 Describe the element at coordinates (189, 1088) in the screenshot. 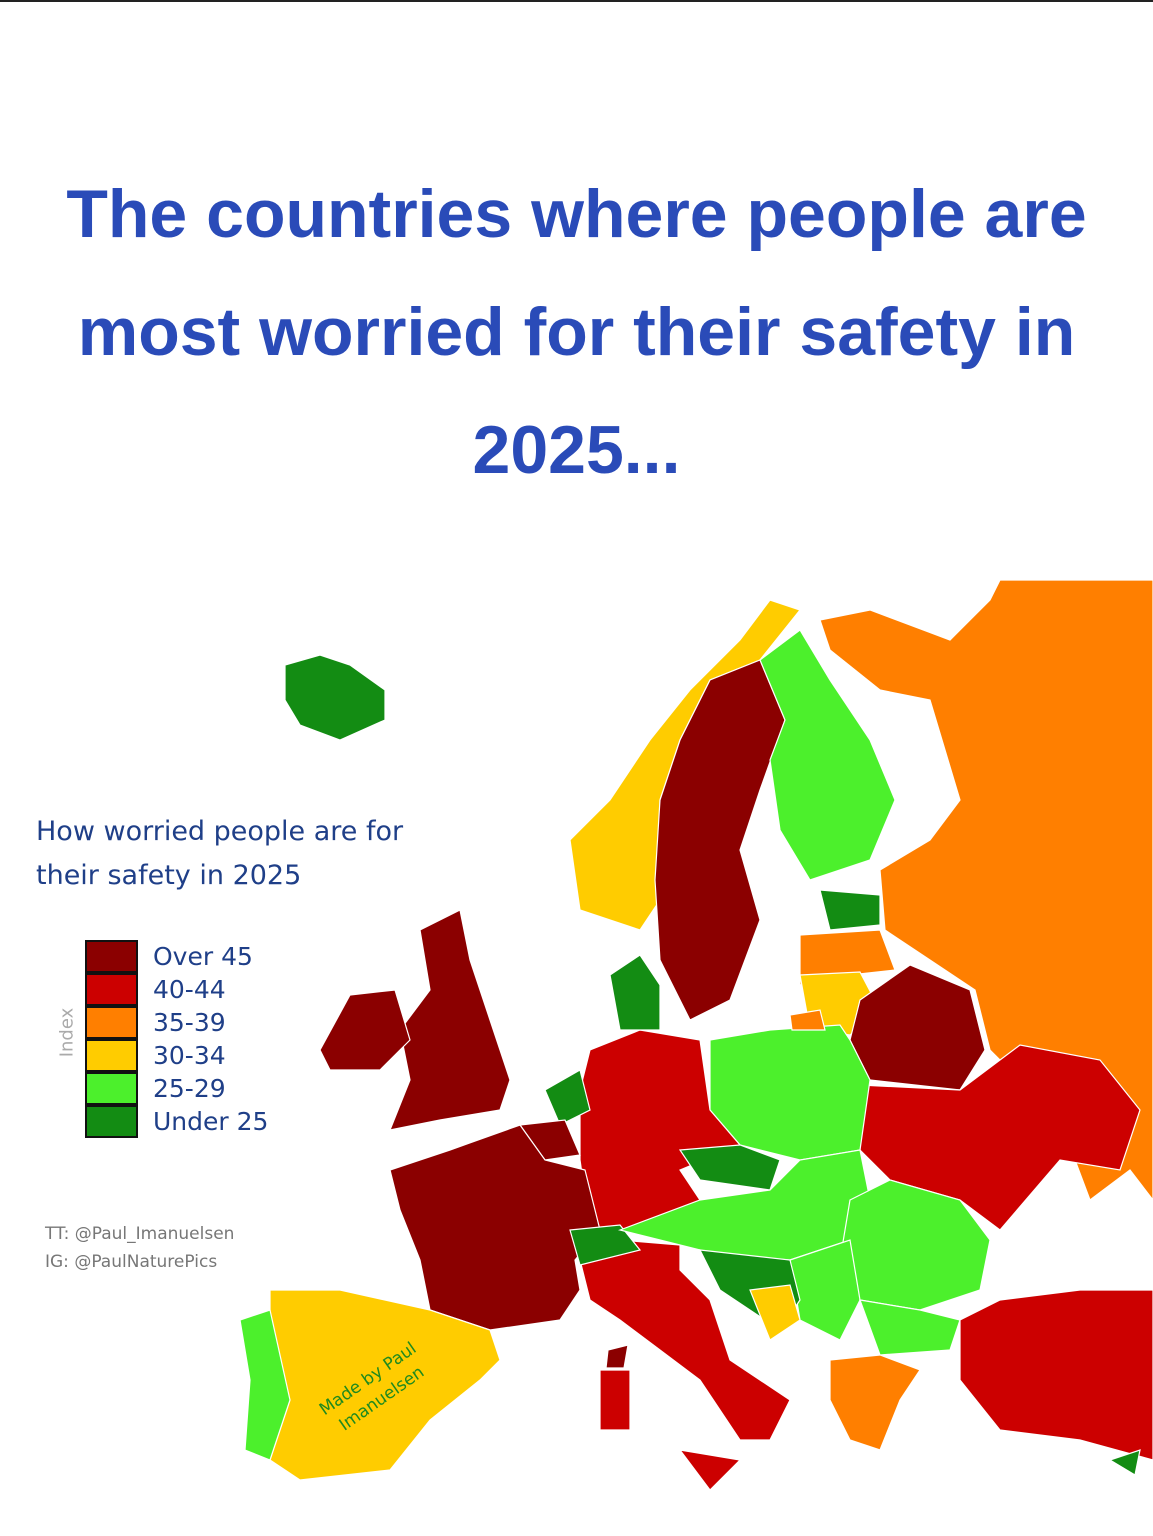

I see `legend-label: 25-29` at that location.